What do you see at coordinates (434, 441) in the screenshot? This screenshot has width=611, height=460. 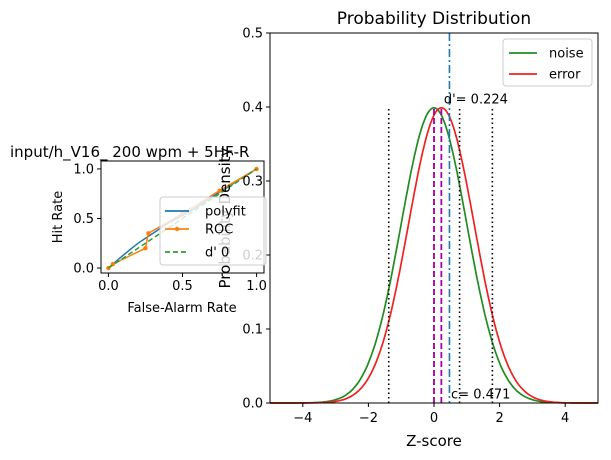 I see `pd-x-axis-label: Z-score` at bounding box center [434, 441].